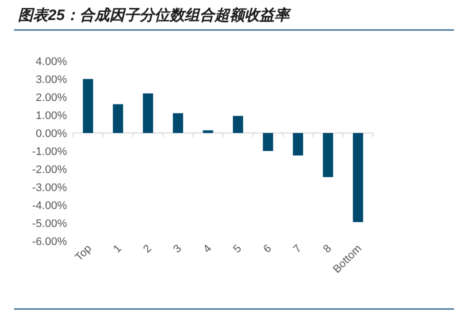 The image size is (454, 328). What do you see at coordinates (117, 249) in the screenshot?
I see `xtick: 1` at bounding box center [117, 249].